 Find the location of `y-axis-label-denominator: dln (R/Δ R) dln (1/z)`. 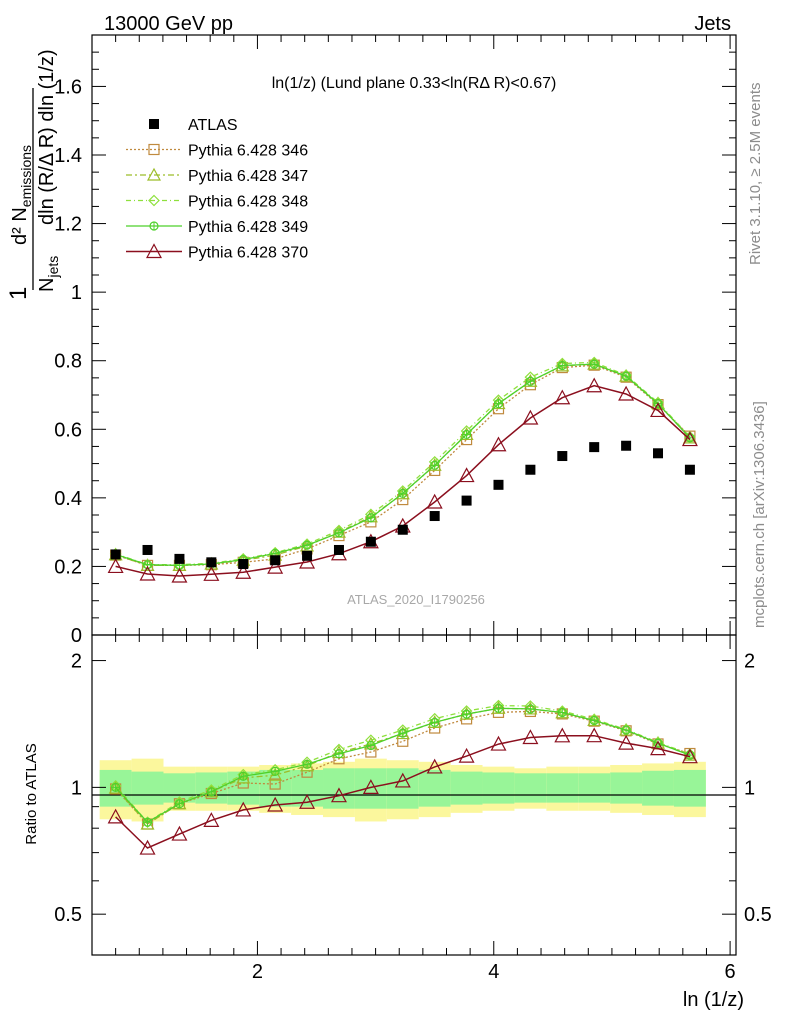

y-axis-label-denominator: dln (R/Δ R) dln (1/z) is located at coordinates (47, 137).